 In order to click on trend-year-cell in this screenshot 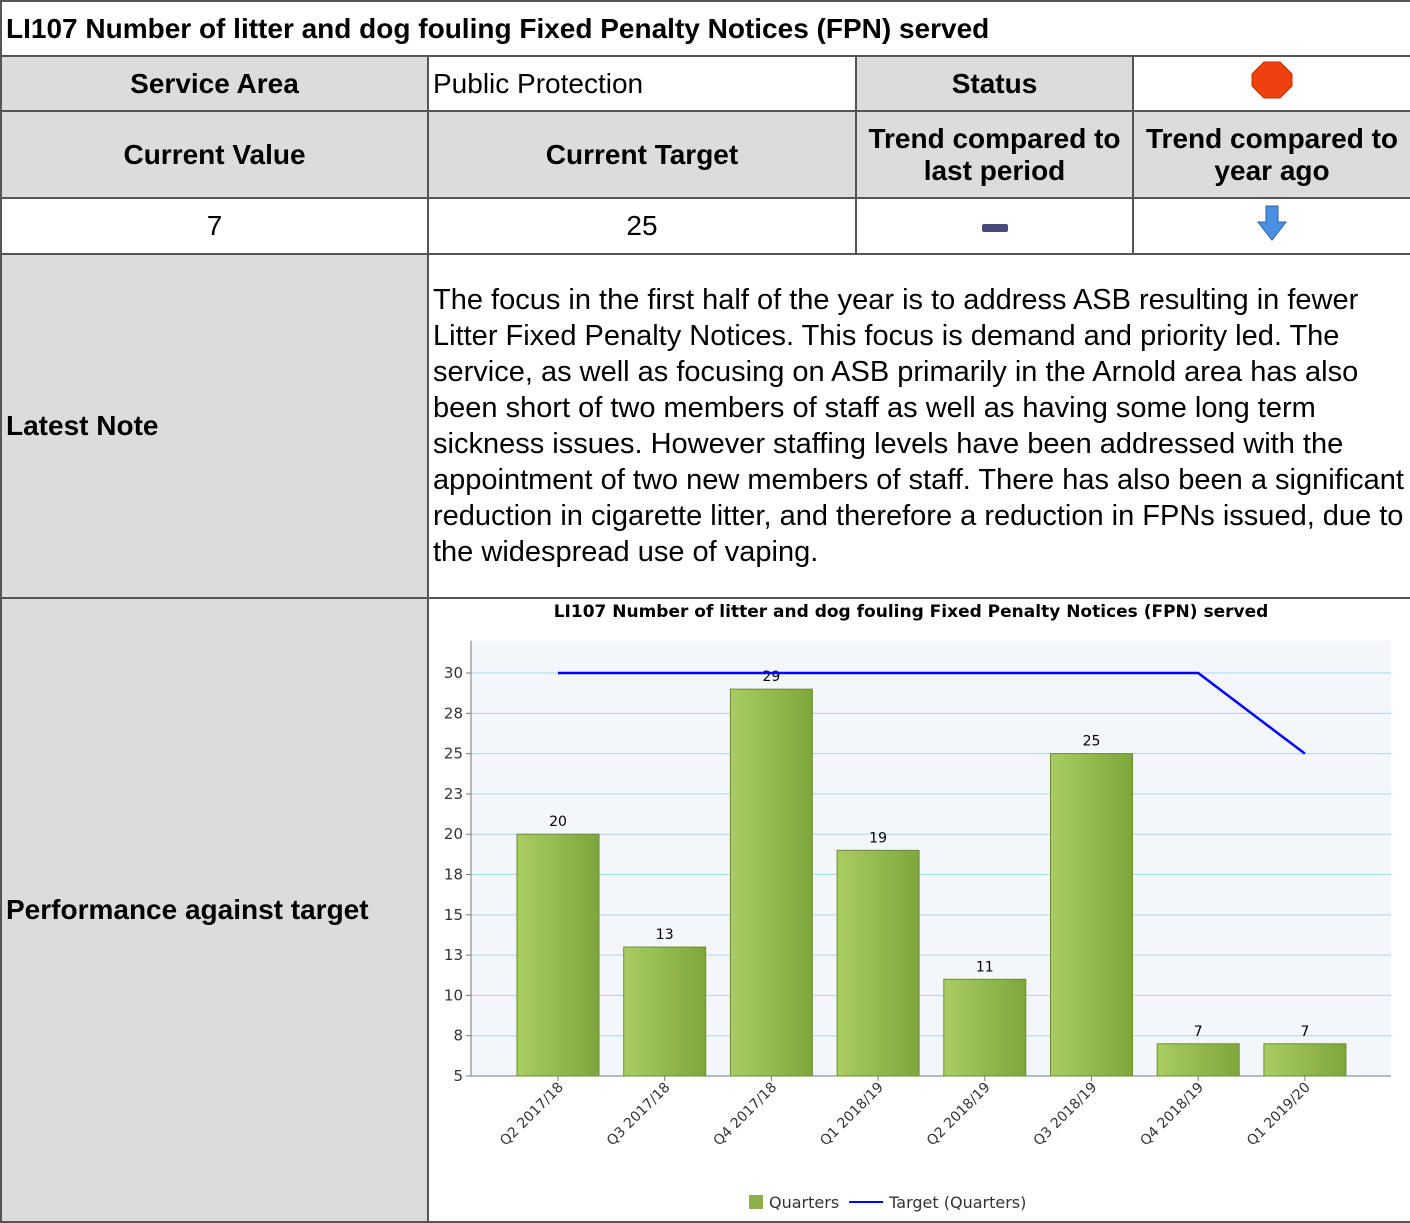, I will do `click(1270, 226)`.